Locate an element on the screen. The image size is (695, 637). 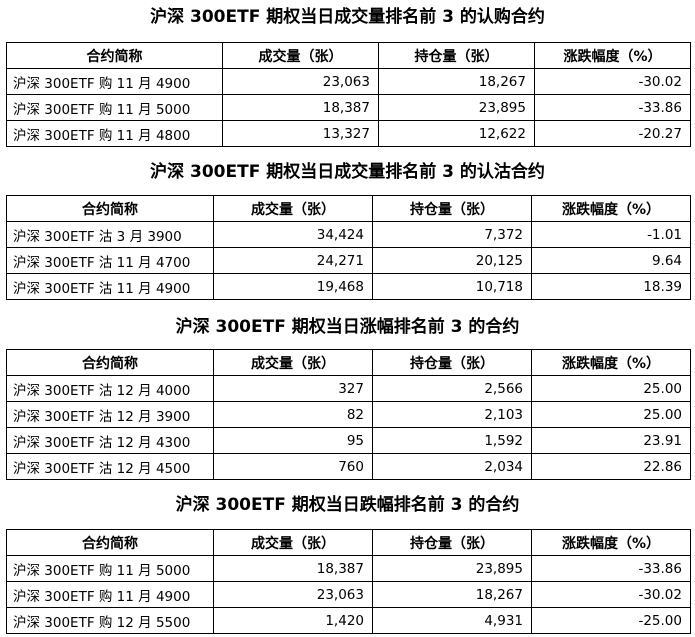
table-row: 沪深 300ETF 沽 11 月 4700 24,271 20,125 9.64 is located at coordinates (348, 260).